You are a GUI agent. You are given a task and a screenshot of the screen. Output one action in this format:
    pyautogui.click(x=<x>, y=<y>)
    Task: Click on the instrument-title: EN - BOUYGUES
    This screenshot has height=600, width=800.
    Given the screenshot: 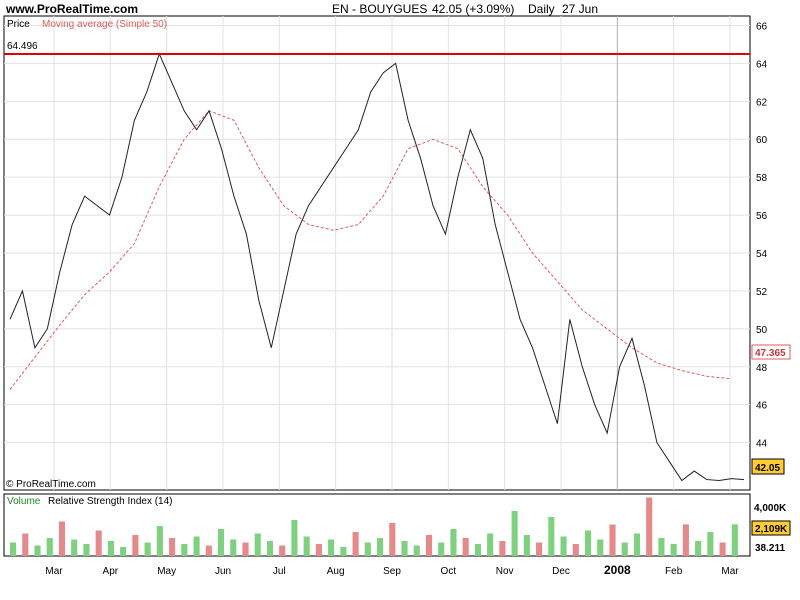 What is the action you would take?
    pyautogui.click(x=379, y=9)
    